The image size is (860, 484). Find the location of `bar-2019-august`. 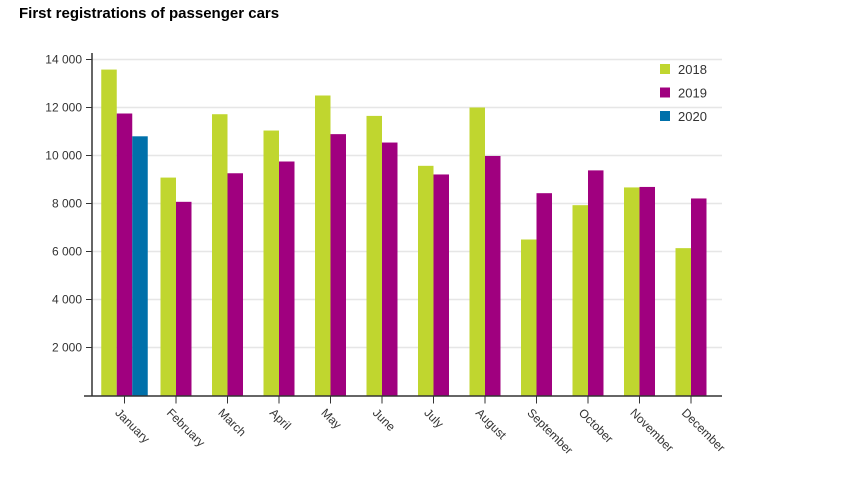

bar-2019-august is located at coordinates (493, 275).